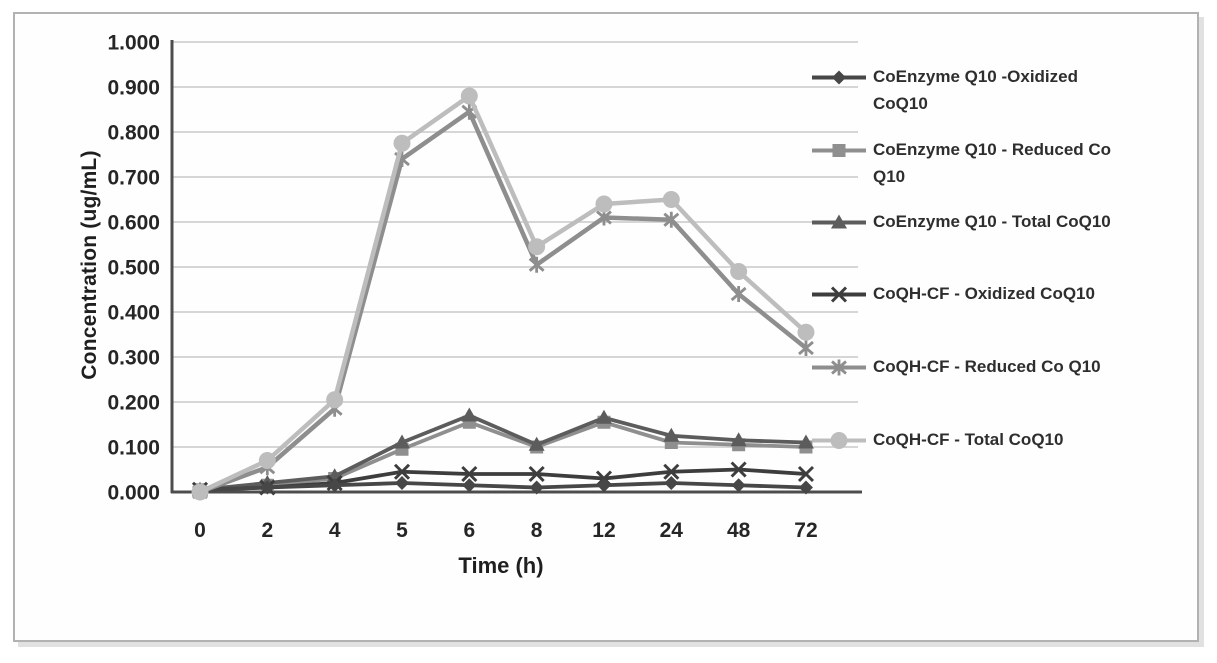 The width and height of the screenshot is (1217, 663). Describe the element at coordinates (469, 530) in the screenshot. I see `x-tick-label: 6` at that location.